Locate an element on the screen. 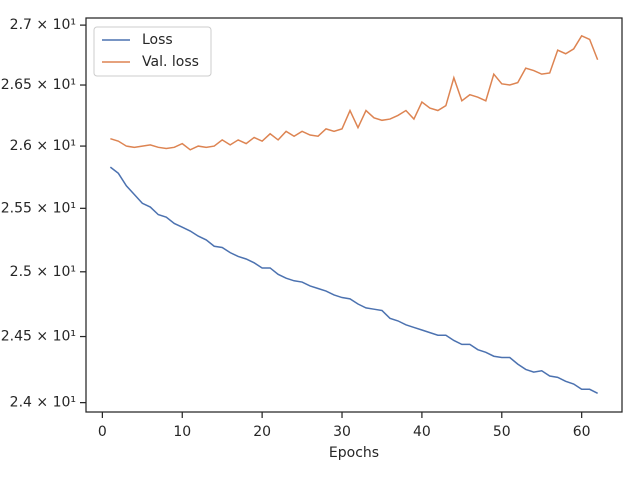 The width and height of the screenshot is (640, 480). y-tick-label: 2.5 × 10¹ is located at coordinates (43, 272).